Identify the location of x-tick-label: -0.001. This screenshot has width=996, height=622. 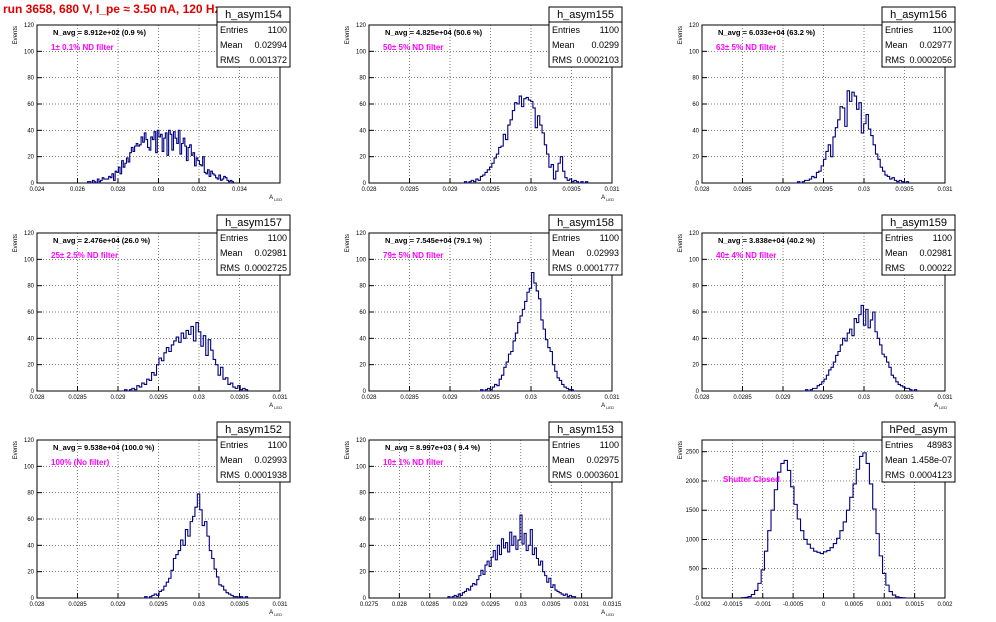
(763, 605).